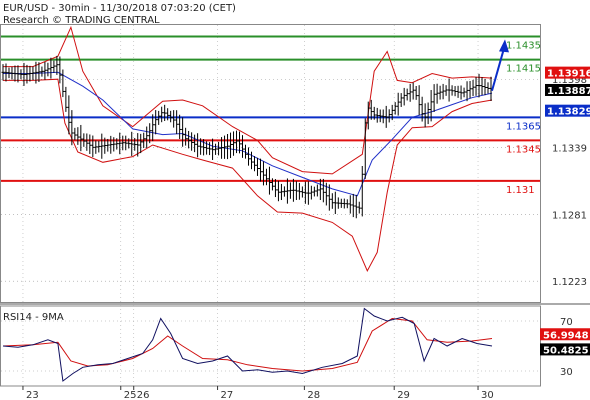 The image size is (590, 400). I want to click on x-tick-label: 23, so click(32, 395).